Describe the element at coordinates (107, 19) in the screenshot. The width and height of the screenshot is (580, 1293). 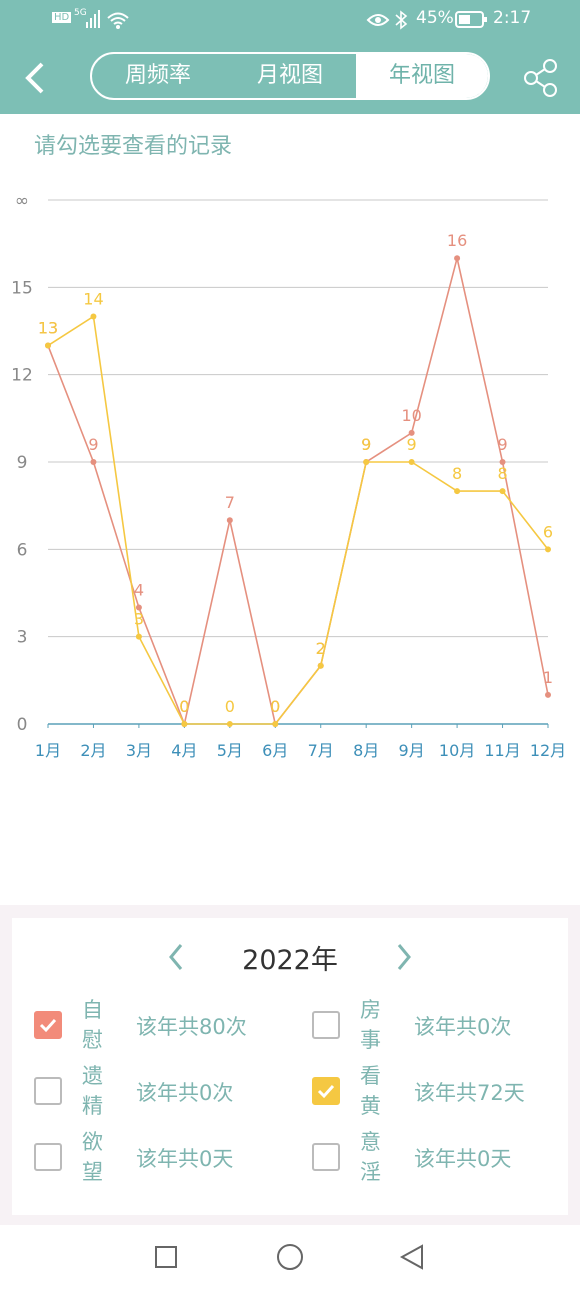
I see `status-icons` at that location.